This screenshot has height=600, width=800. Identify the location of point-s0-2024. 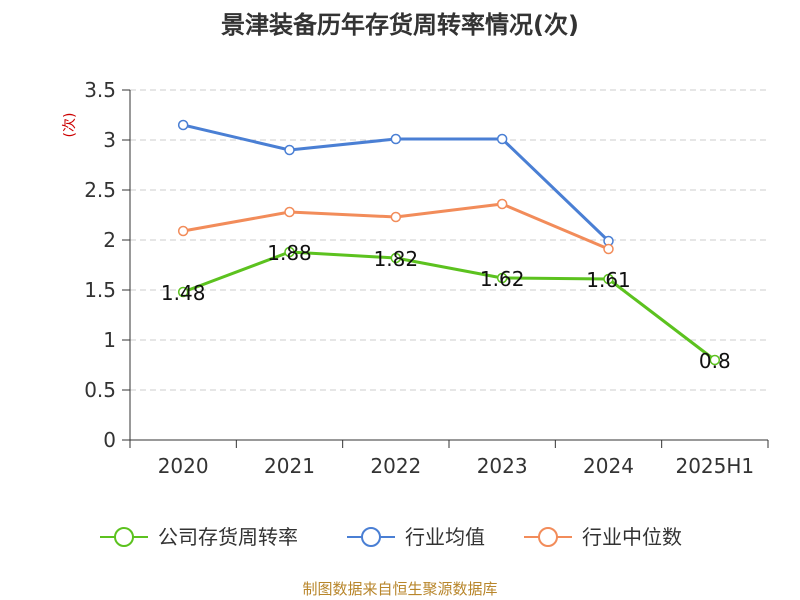
(608, 279).